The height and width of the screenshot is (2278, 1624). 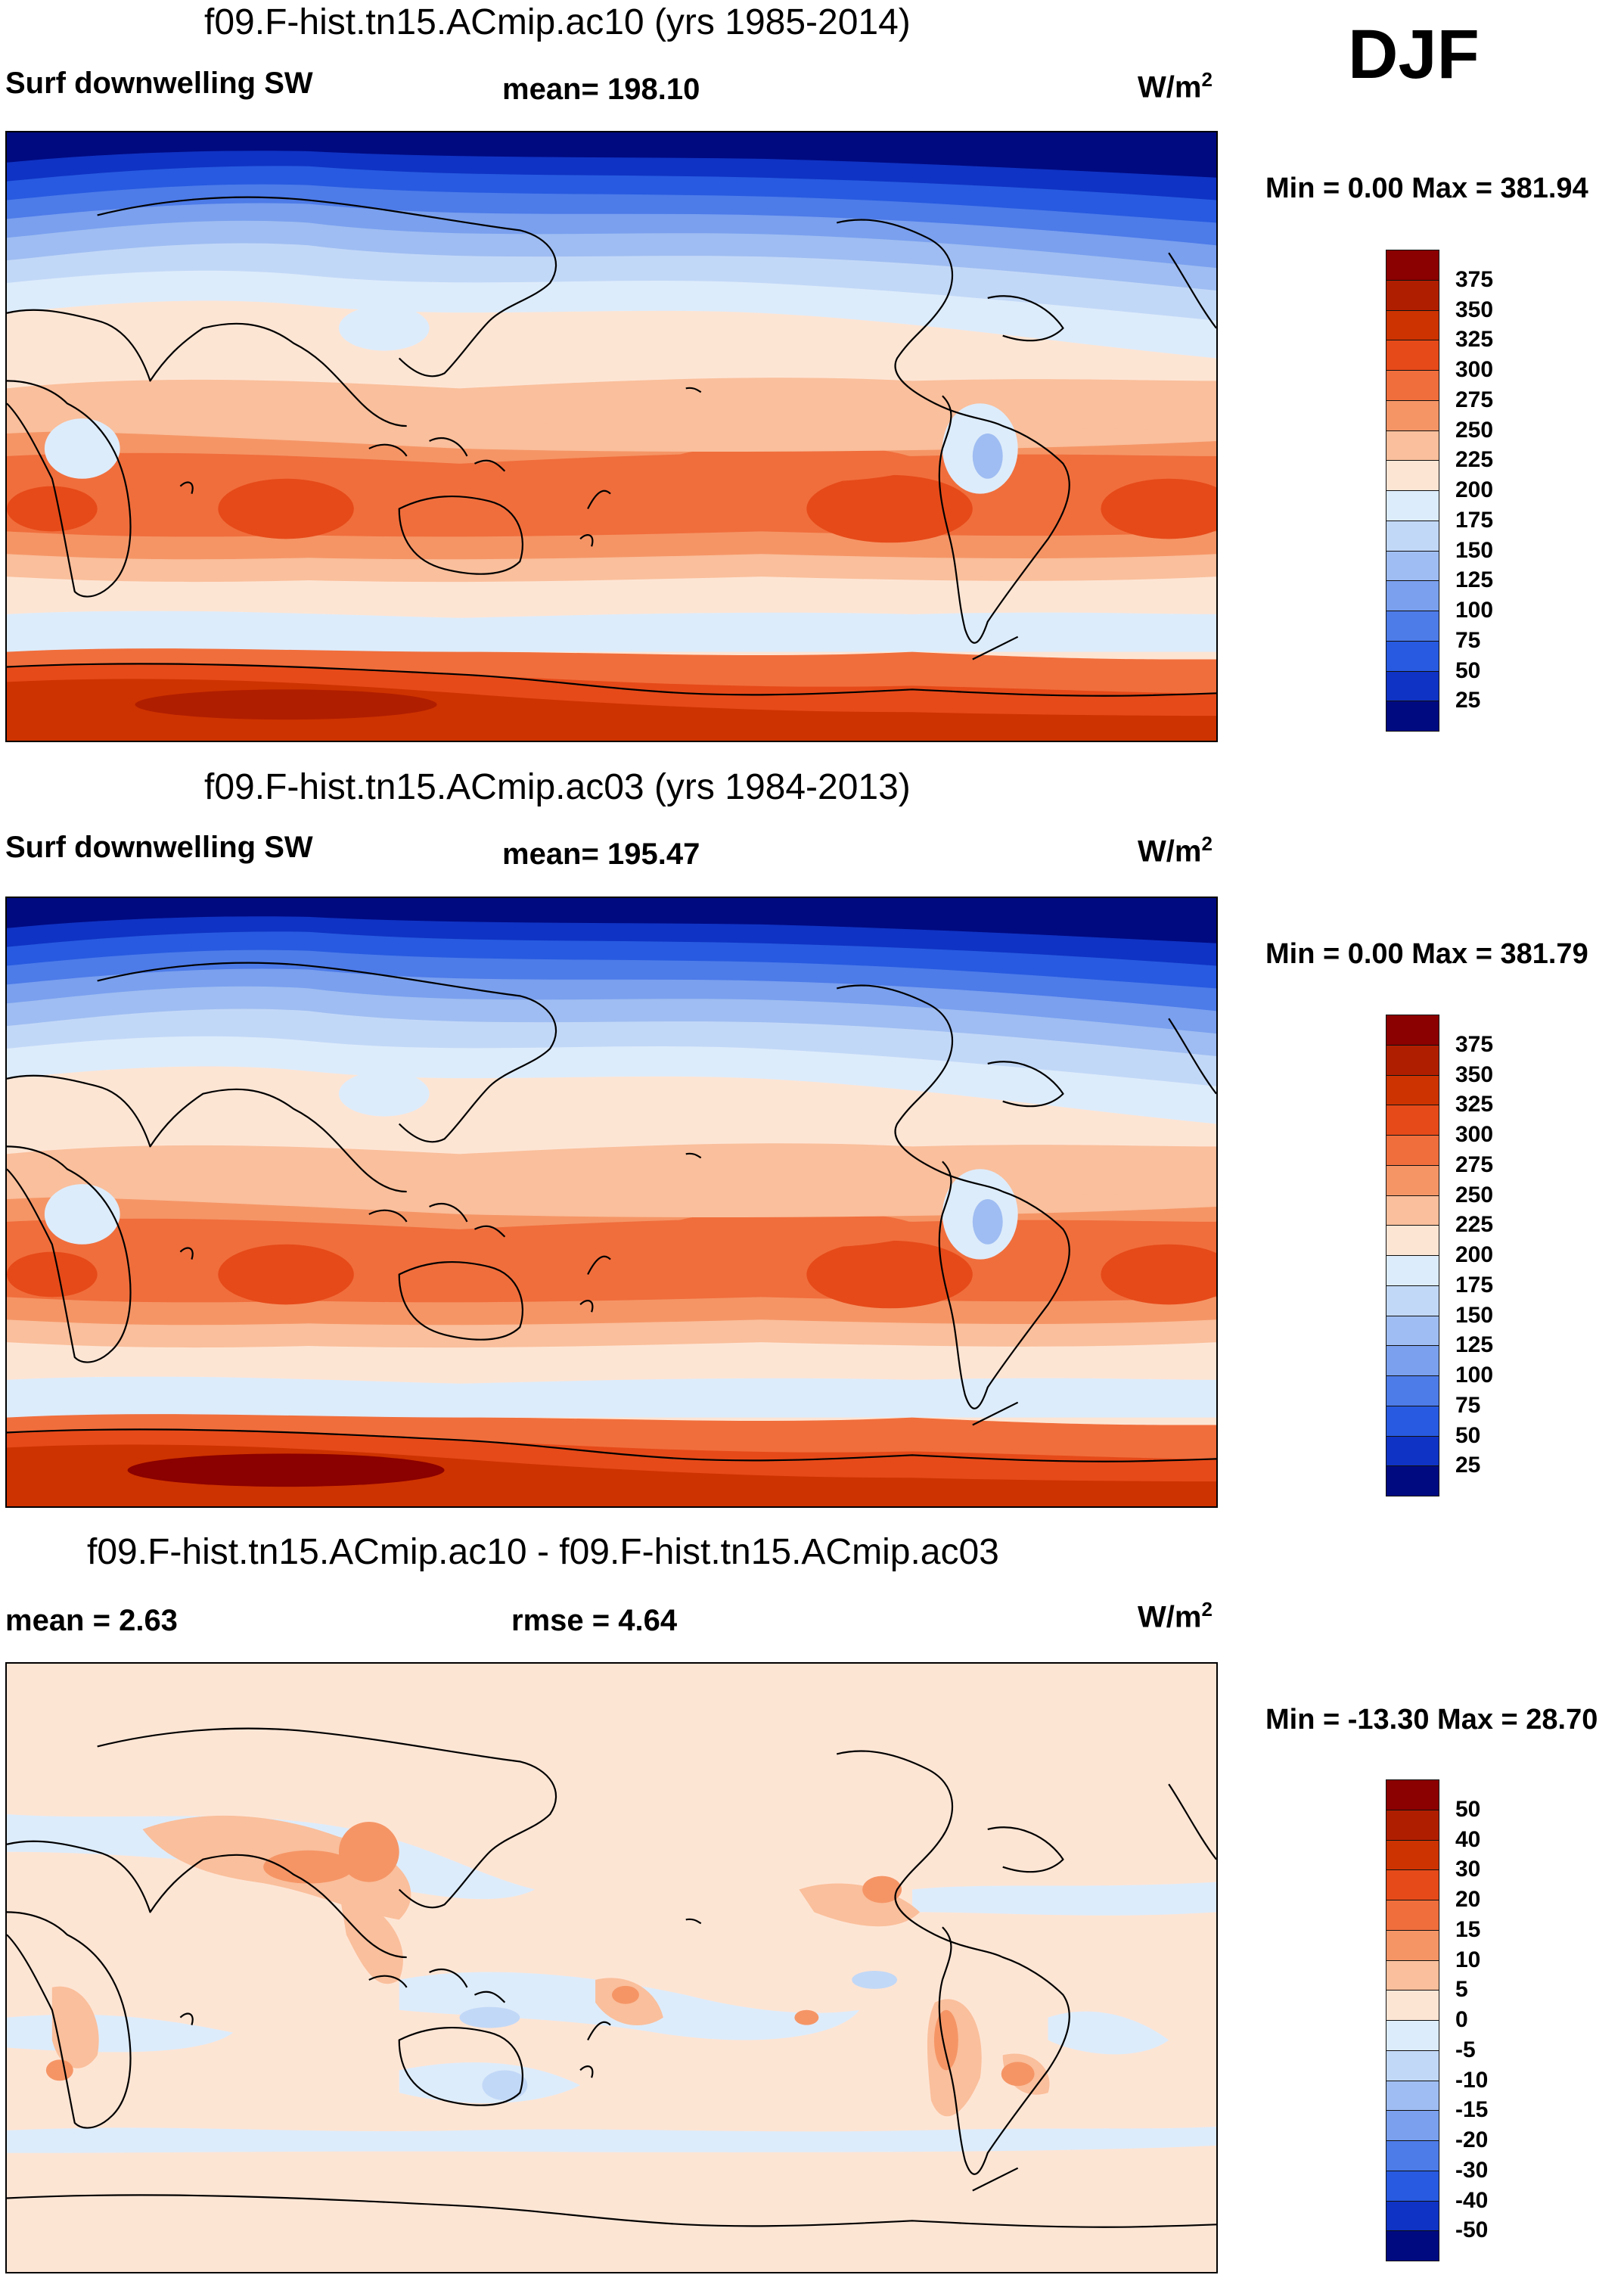 I want to click on panel-2-units: W/m2, so click(x=1175, y=850).